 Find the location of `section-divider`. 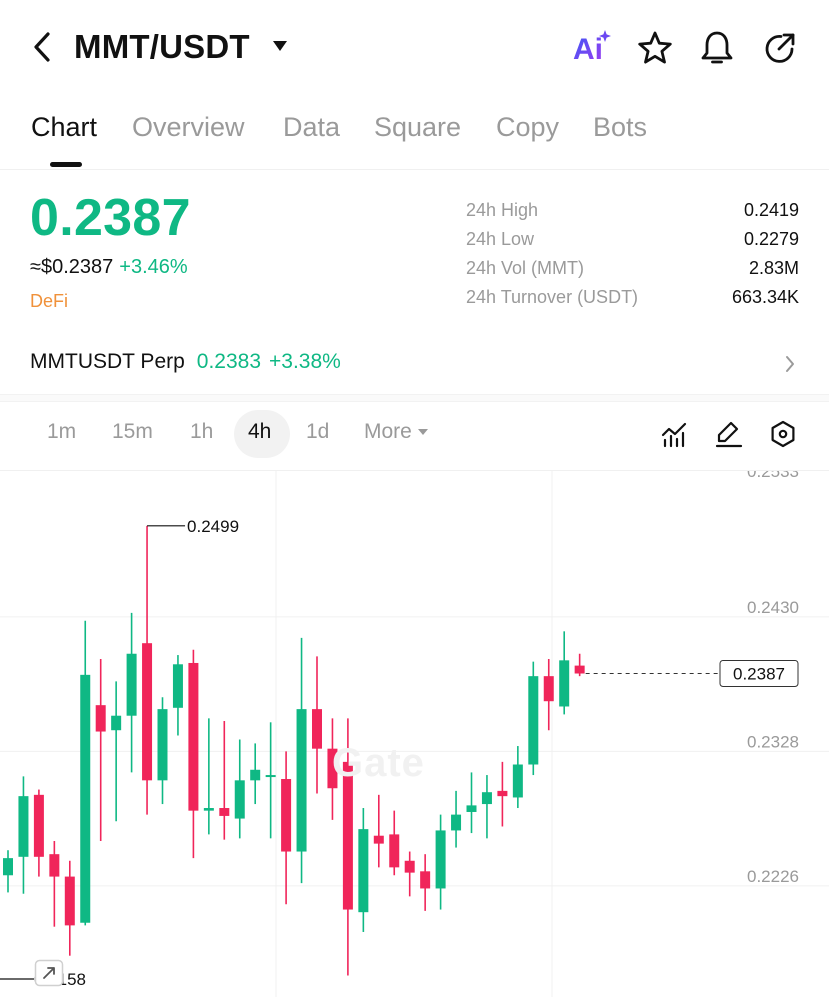

section-divider is located at coordinates (414, 398).